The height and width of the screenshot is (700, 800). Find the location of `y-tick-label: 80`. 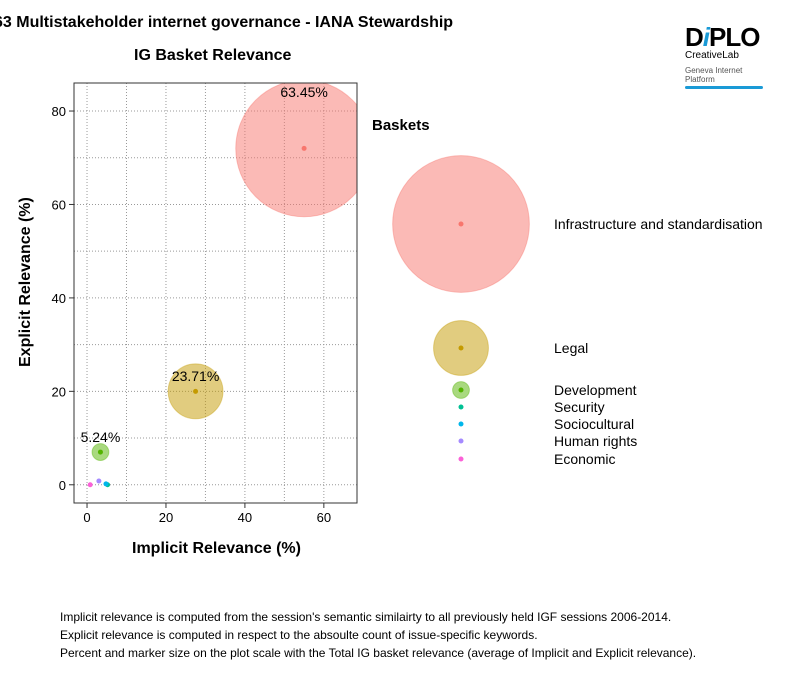

y-tick-label: 80 is located at coordinates (59, 111).